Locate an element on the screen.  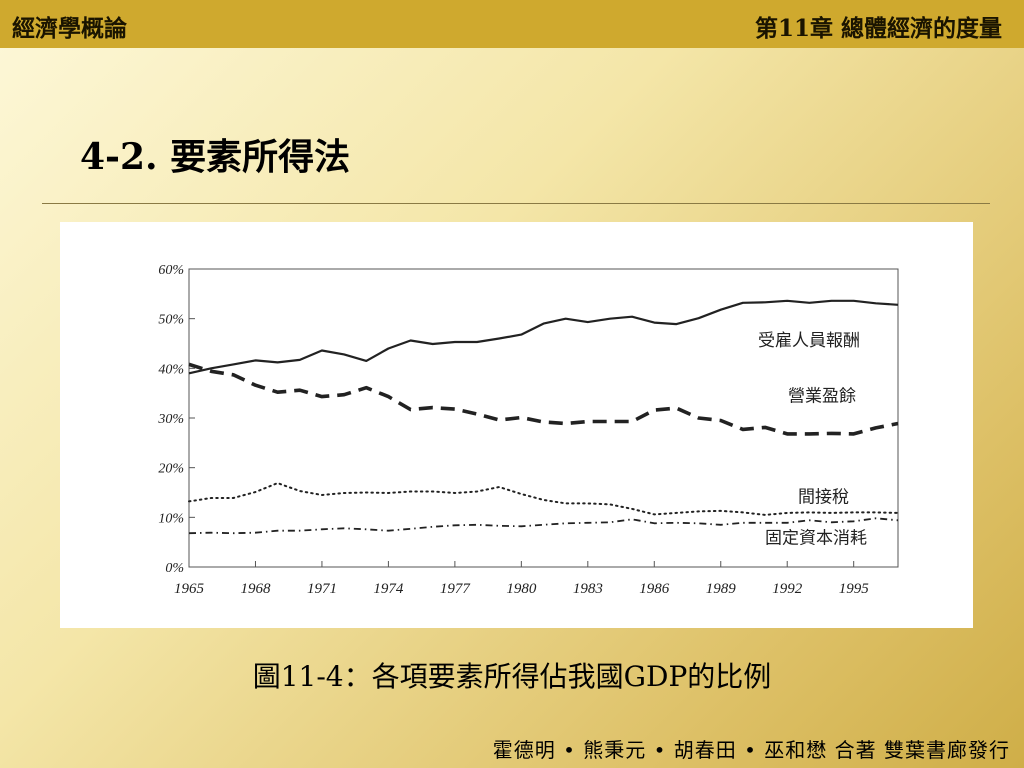
series-label: 受雇人員報酬 is located at coordinates (809, 341).